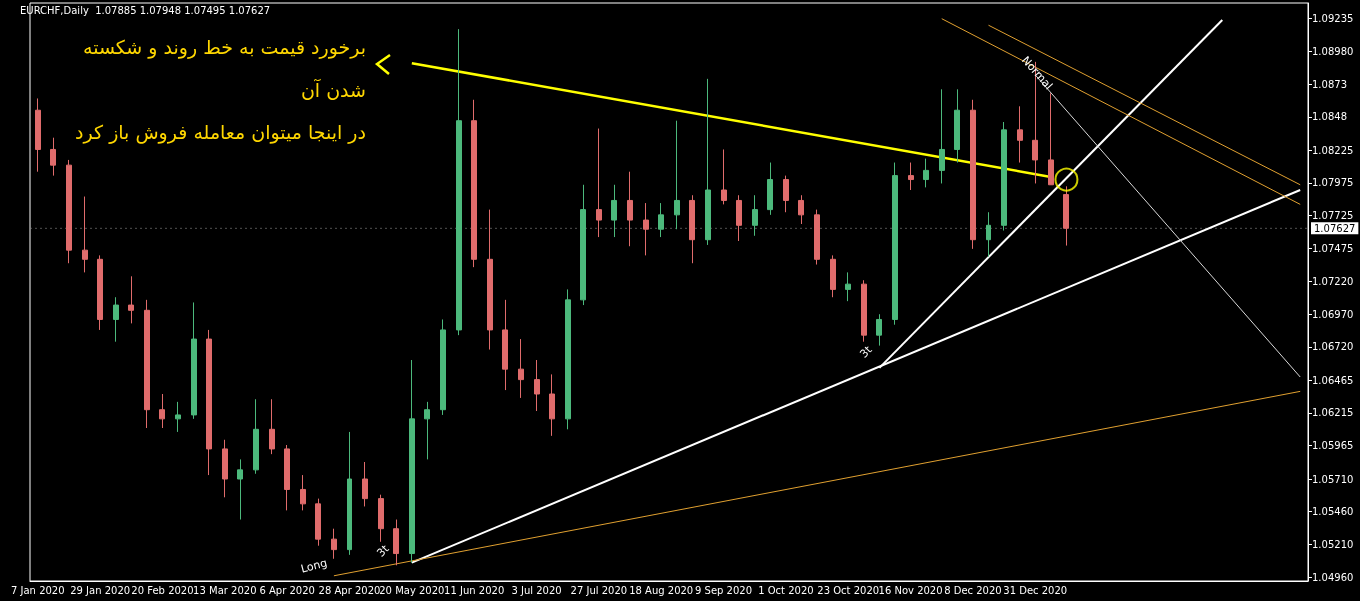  Describe the element at coordinates (349, 590) in the screenshot. I see `x-tick-label: 28 Apr 2020` at that location.